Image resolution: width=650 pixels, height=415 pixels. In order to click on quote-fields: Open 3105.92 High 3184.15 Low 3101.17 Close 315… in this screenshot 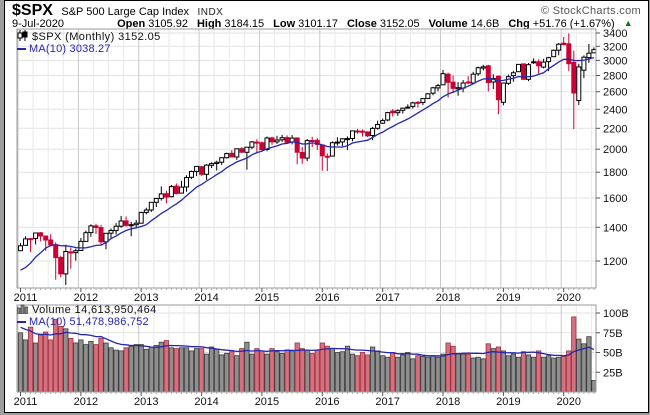, I will do `click(375, 24)`.